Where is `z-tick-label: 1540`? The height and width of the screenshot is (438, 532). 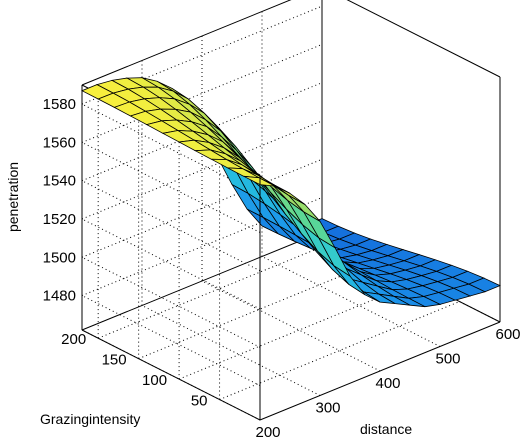 z-tick-label: 1540 is located at coordinates (59, 181).